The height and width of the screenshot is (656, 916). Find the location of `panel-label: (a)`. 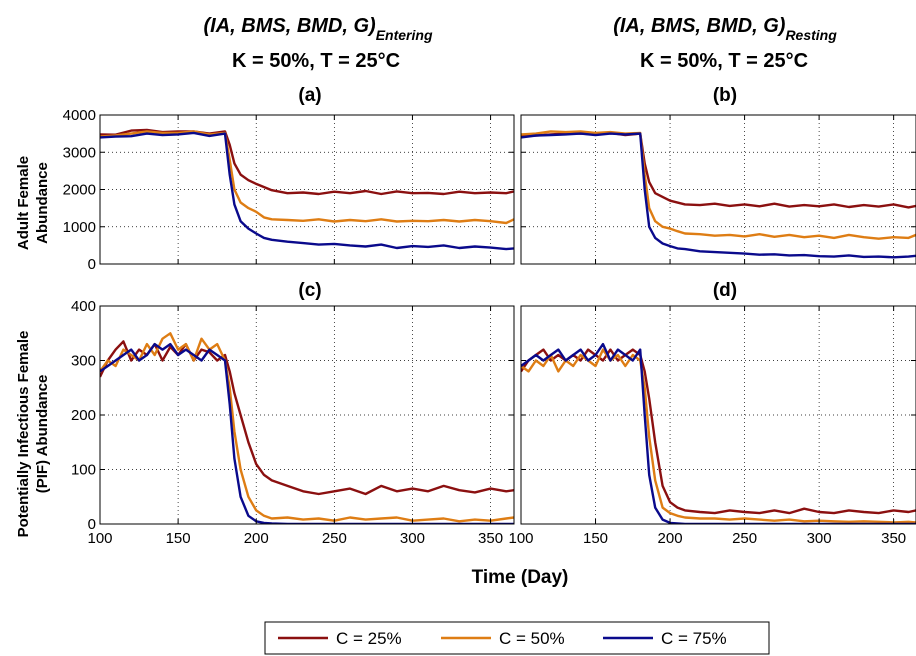

panel-label: (a) is located at coordinates (309, 95).